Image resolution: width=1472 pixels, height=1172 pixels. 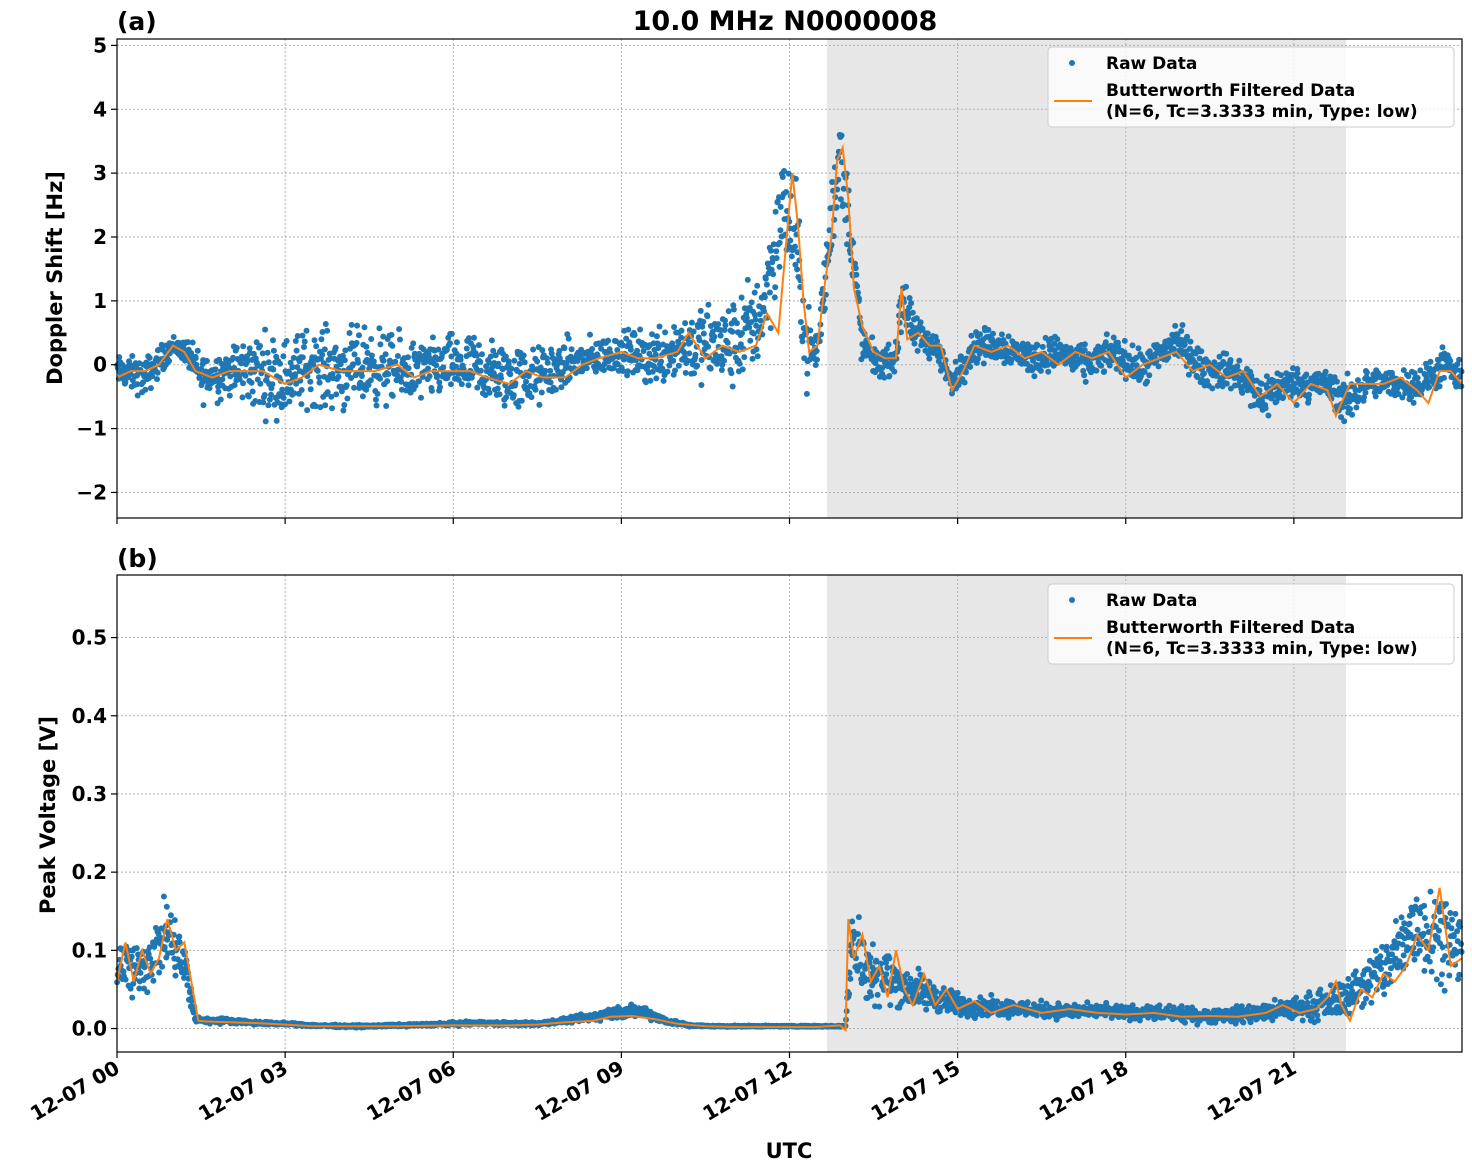 I want to click on panel-a-ylabel: Doppler Shift [Hz], so click(x=55, y=278).